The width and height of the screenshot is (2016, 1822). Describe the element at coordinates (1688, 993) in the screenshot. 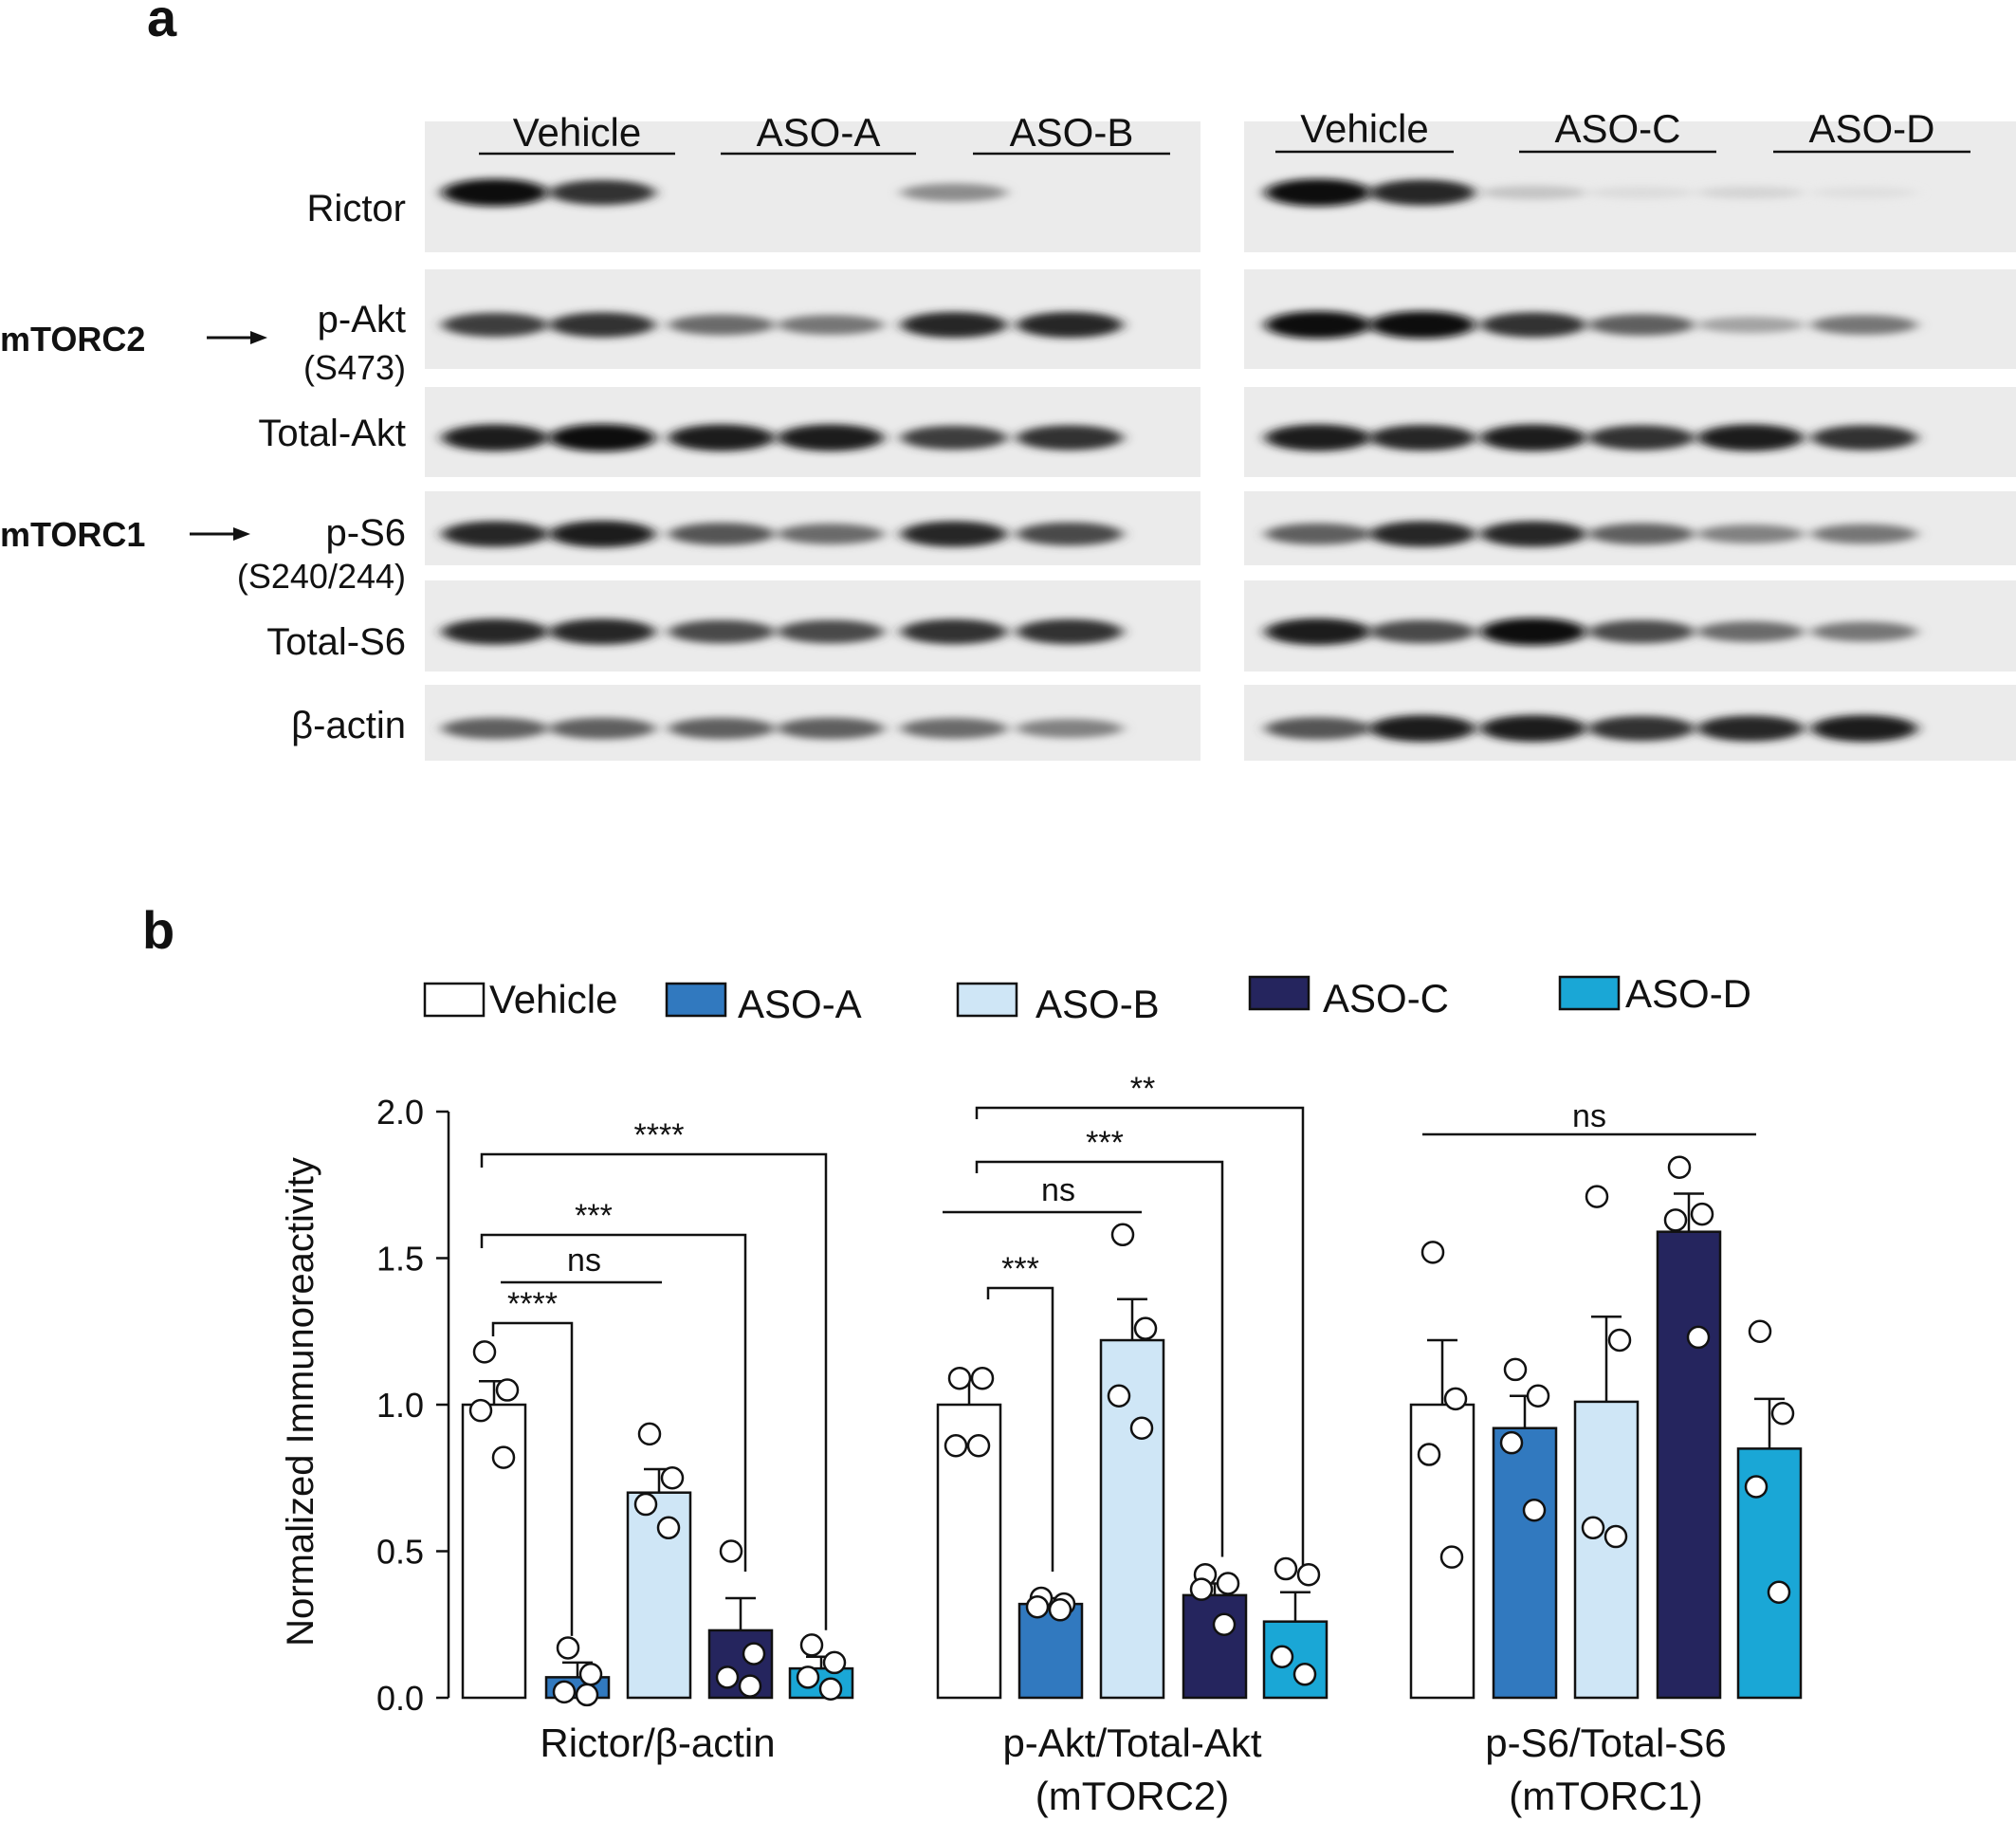

I see `legend-label: ASO-D` at that location.